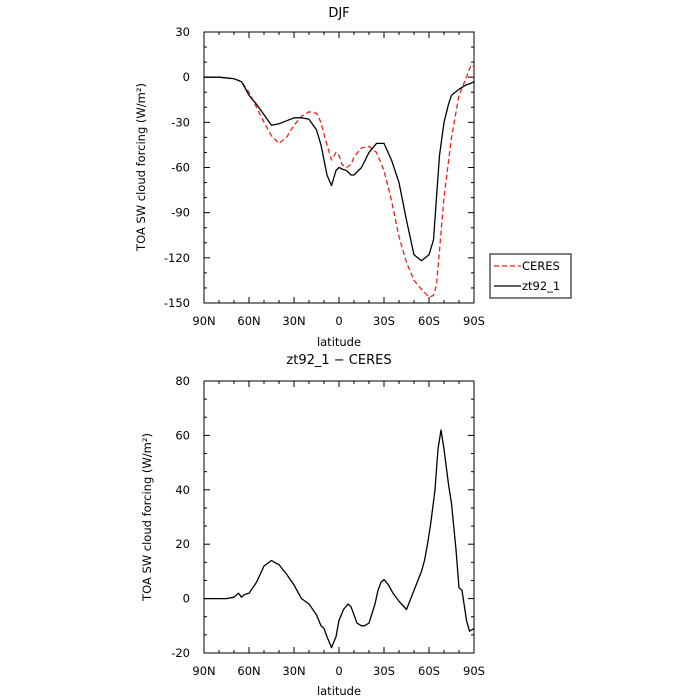 The image size is (700, 700). I want to click on y-tick-label: -30, so click(180, 122).